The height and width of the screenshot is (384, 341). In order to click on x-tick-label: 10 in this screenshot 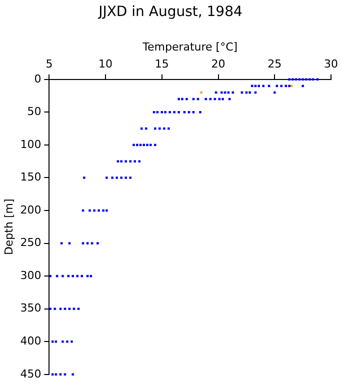, I will do `click(105, 64)`.